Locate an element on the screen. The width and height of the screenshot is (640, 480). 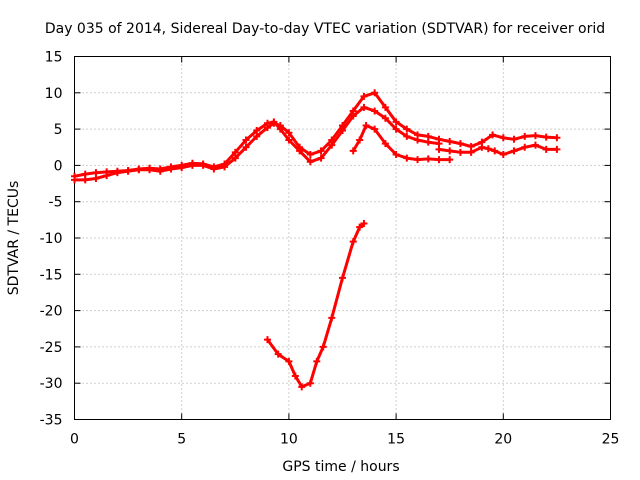
y-tick-label: -25 is located at coordinates (51, 348).